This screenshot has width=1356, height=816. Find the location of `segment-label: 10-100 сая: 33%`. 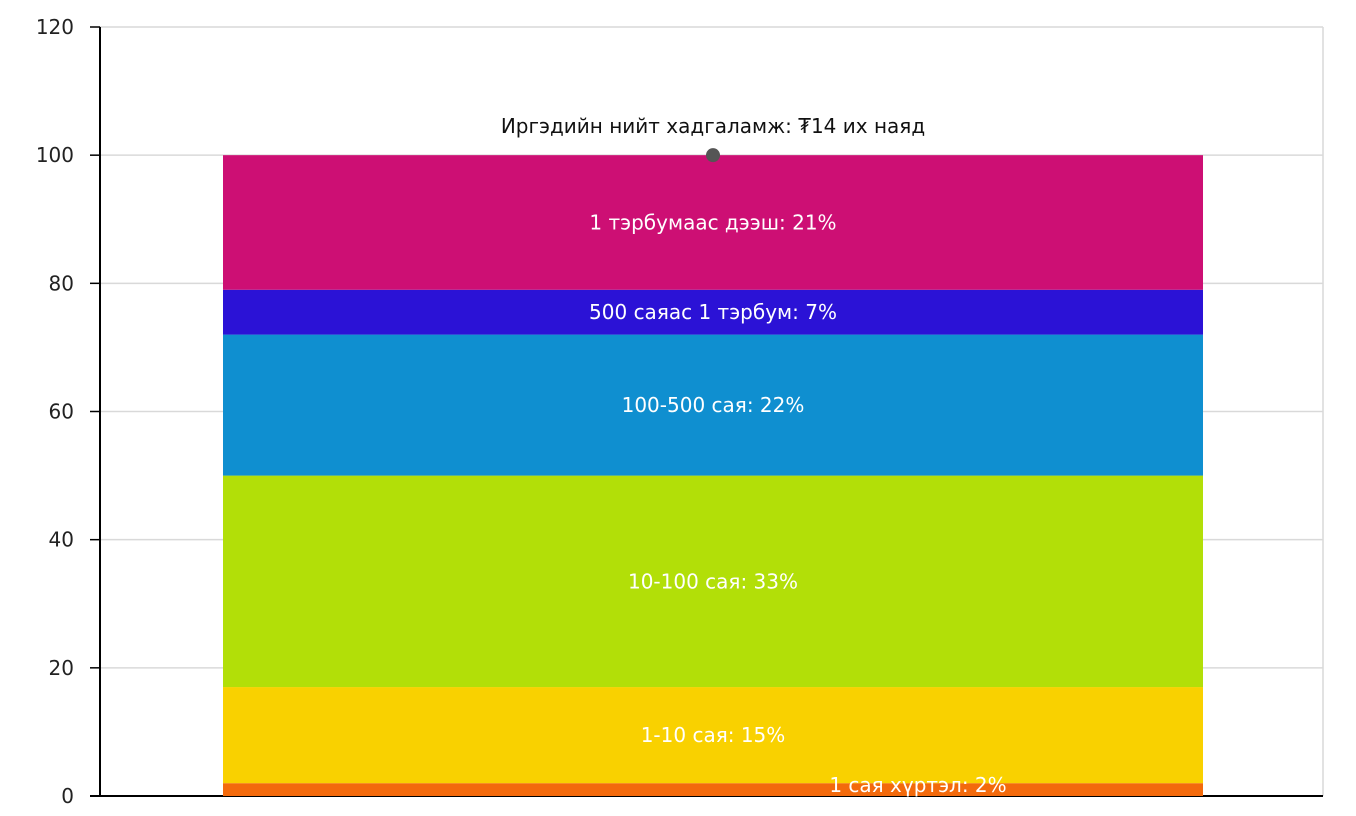

segment-label: 10-100 сая: 33% is located at coordinates (713, 581).